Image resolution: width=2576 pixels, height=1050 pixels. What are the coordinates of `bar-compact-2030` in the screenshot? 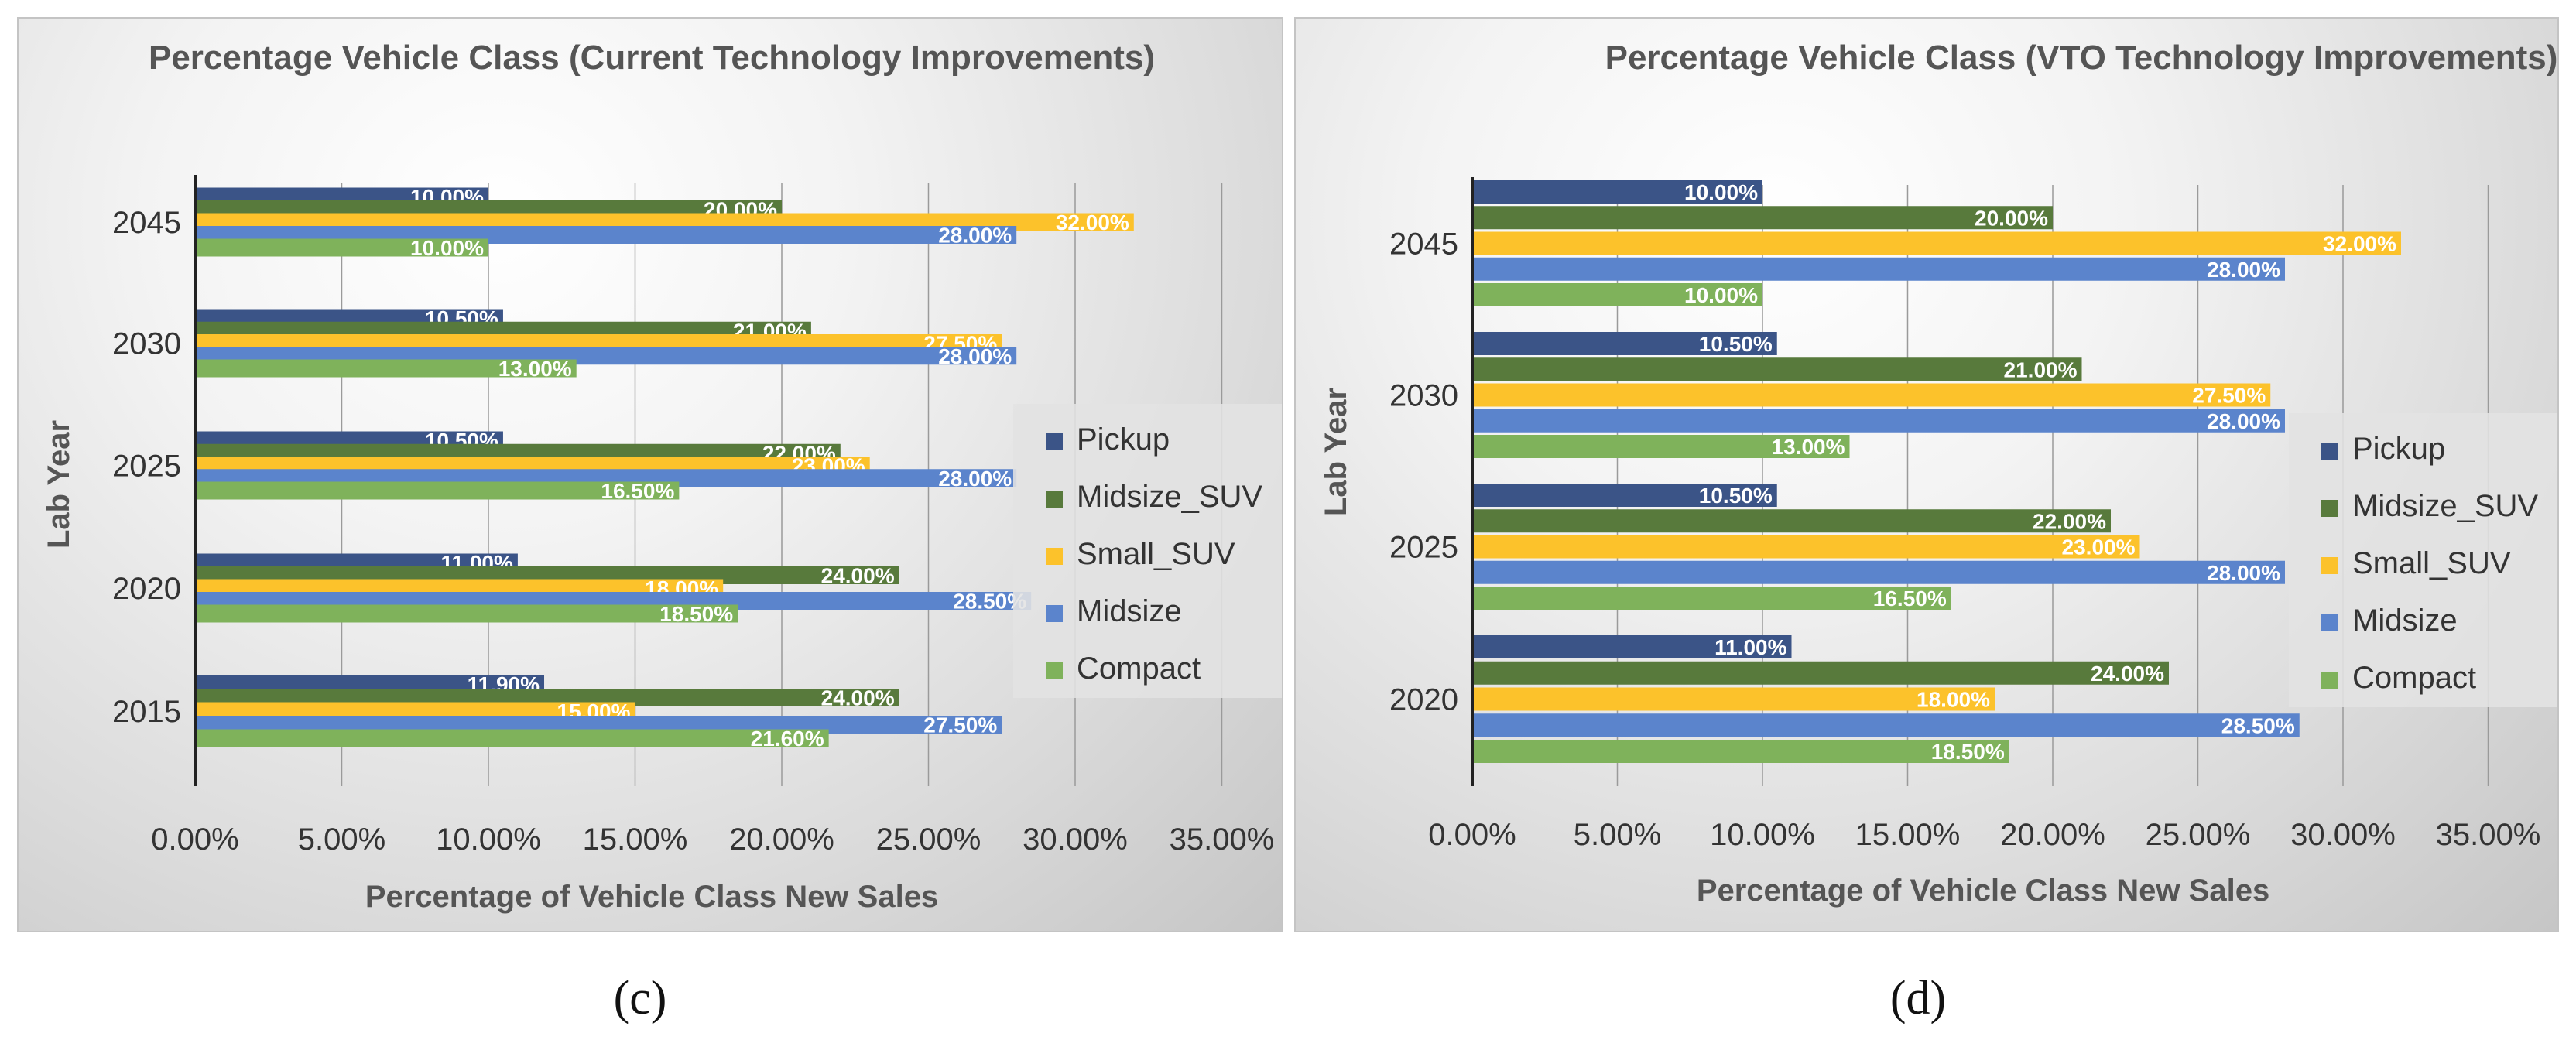 It's located at (386, 369).